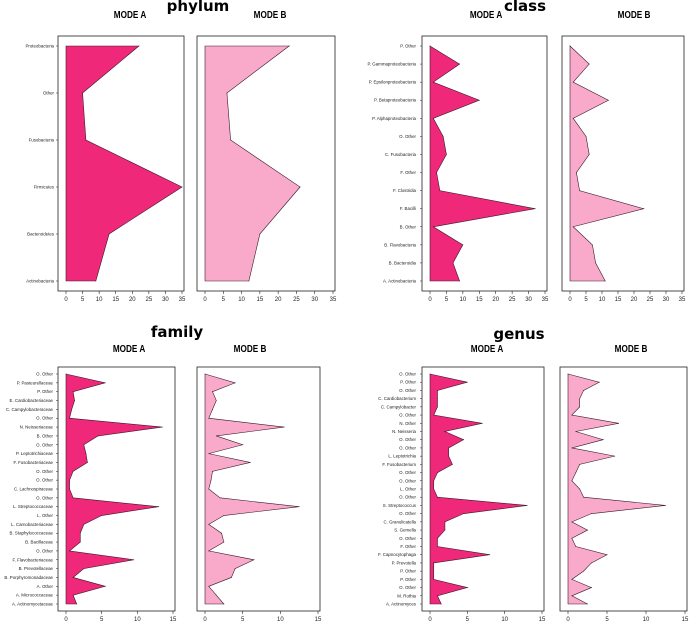 The width and height of the screenshot is (700, 630). I want to click on category-label: B. Porphyromonadaceae, so click(28, 577).